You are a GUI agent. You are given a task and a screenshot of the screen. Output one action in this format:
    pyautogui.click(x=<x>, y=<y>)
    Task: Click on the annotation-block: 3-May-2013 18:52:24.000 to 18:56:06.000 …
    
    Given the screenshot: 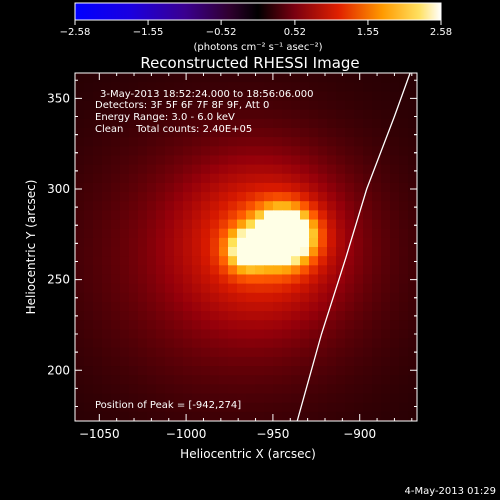 What is the action you would take?
    pyautogui.click(x=204, y=112)
    